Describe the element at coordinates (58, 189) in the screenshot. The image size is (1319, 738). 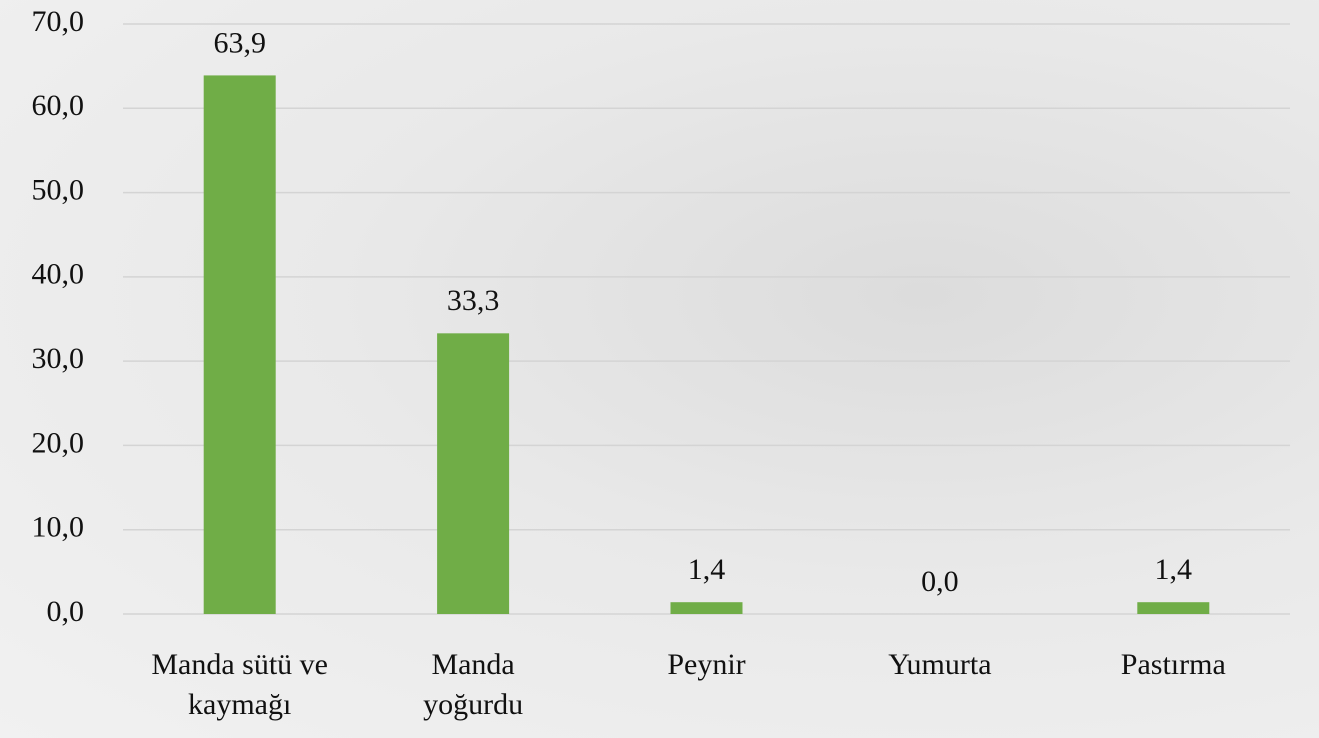
I see `y-tick-label: 50,0` at that location.